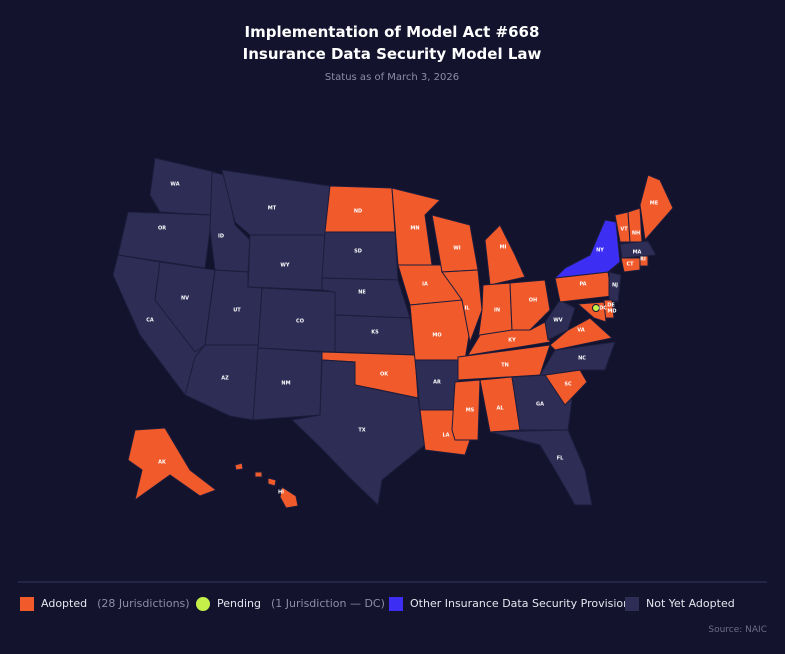 Image resolution: width=785 pixels, height=654 pixels. Describe the element at coordinates (281, 493) in the screenshot. I see `state-label: HI` at that location.